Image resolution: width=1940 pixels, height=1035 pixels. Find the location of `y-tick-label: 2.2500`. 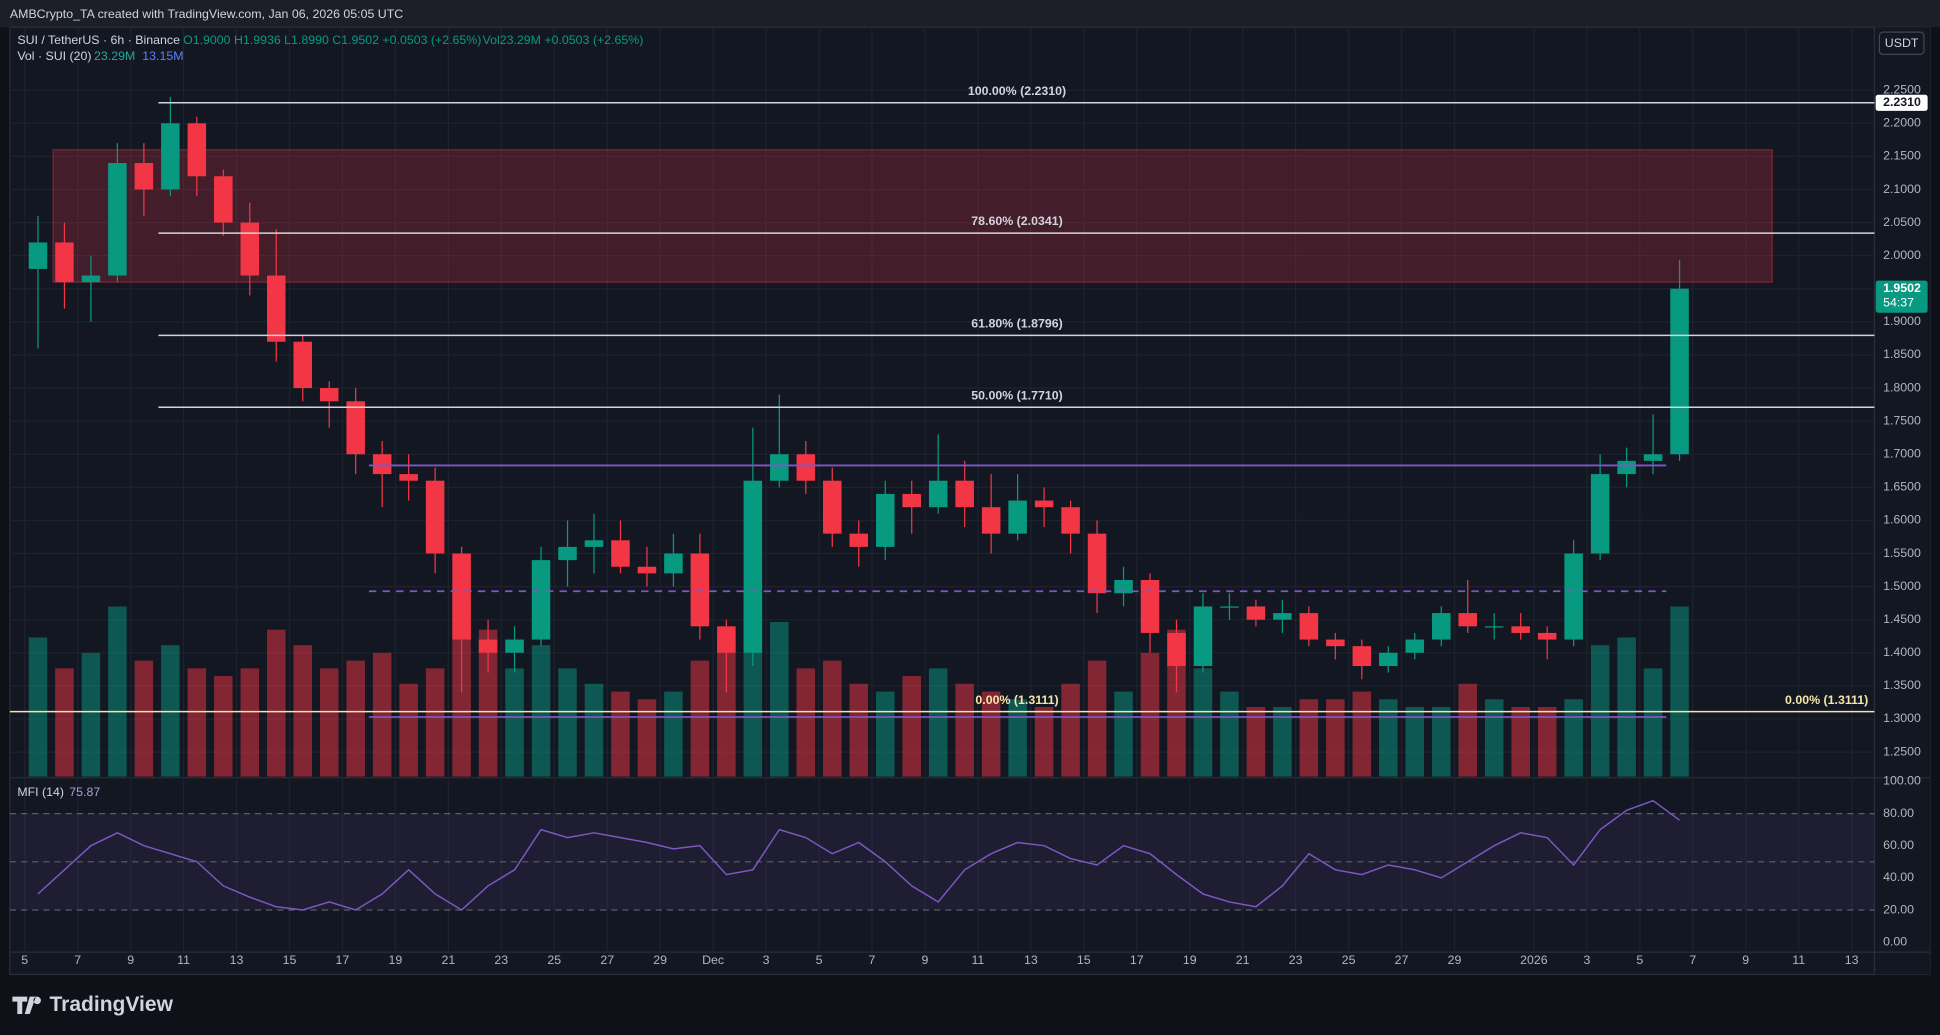

y-tick-label: 2.2500 is located at coordinates (1902, 89).